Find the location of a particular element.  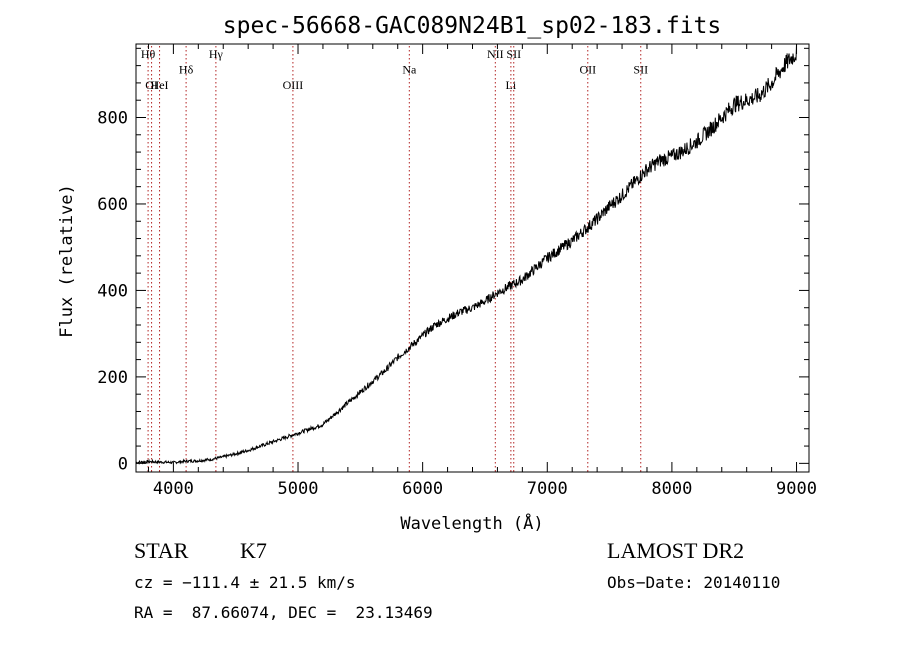

spectral-line-label-9: SII is located at coordinates (513, 54).